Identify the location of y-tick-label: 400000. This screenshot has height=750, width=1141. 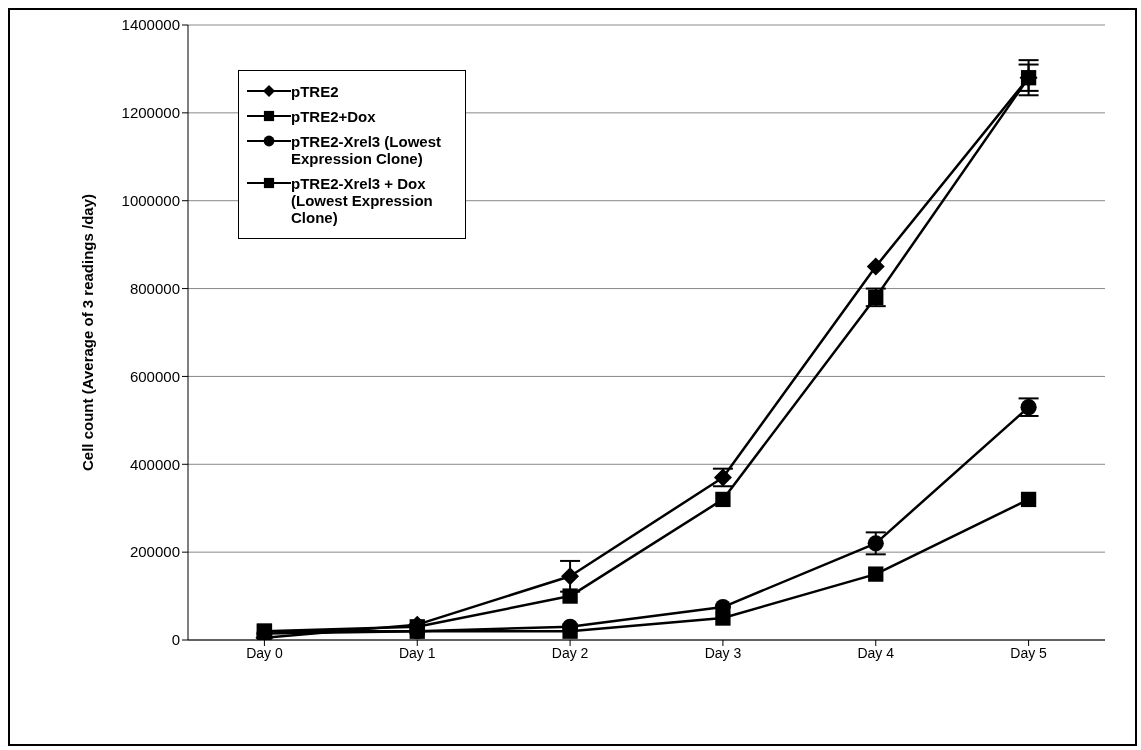
(154, 464).